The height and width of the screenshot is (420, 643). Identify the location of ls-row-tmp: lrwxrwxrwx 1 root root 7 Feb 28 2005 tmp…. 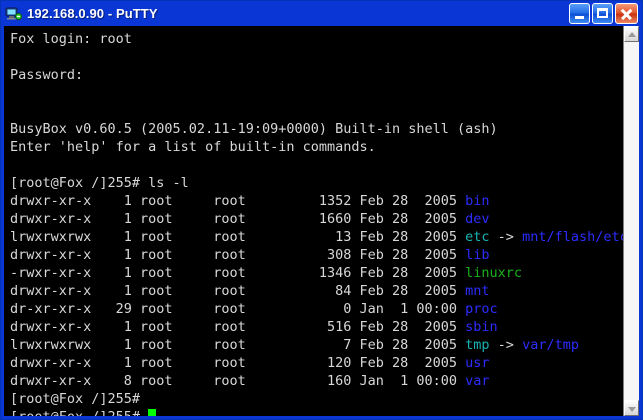
(316, 345).